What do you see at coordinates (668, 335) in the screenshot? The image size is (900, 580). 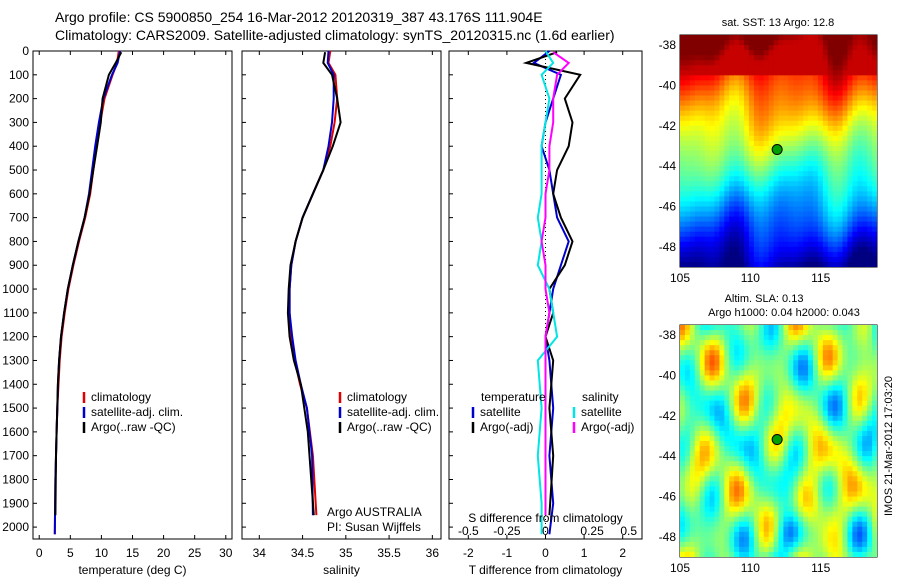 I see `map-y-tick-label: -38` at bounding box center [668, 335].